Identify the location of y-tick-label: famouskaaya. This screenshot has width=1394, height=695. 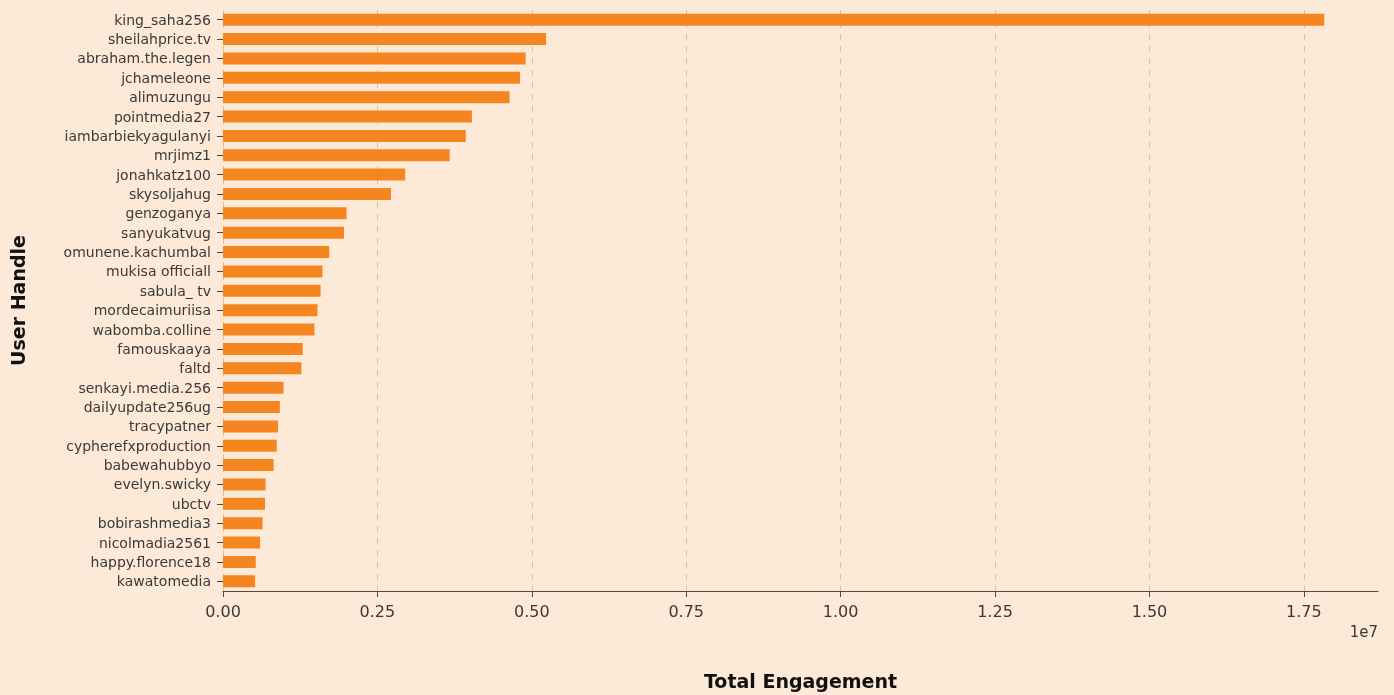
(164, 348).